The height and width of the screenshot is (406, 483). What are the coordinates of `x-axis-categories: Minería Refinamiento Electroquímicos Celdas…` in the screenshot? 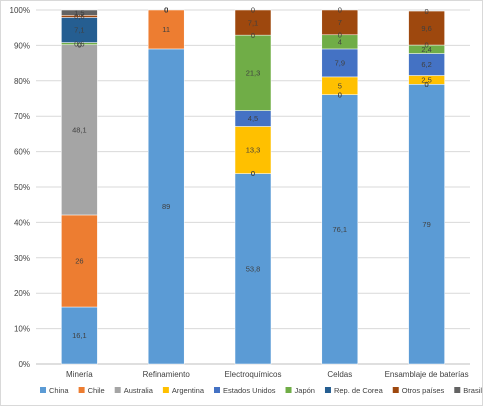 It's located at (267, 374).